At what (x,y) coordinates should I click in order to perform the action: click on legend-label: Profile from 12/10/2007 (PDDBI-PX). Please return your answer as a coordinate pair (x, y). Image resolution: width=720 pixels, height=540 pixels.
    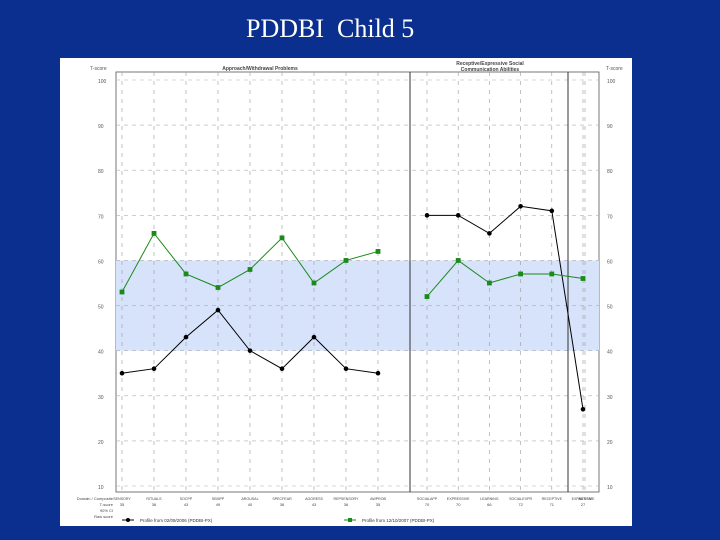
    Looking at the image, I should click on (398, 520).